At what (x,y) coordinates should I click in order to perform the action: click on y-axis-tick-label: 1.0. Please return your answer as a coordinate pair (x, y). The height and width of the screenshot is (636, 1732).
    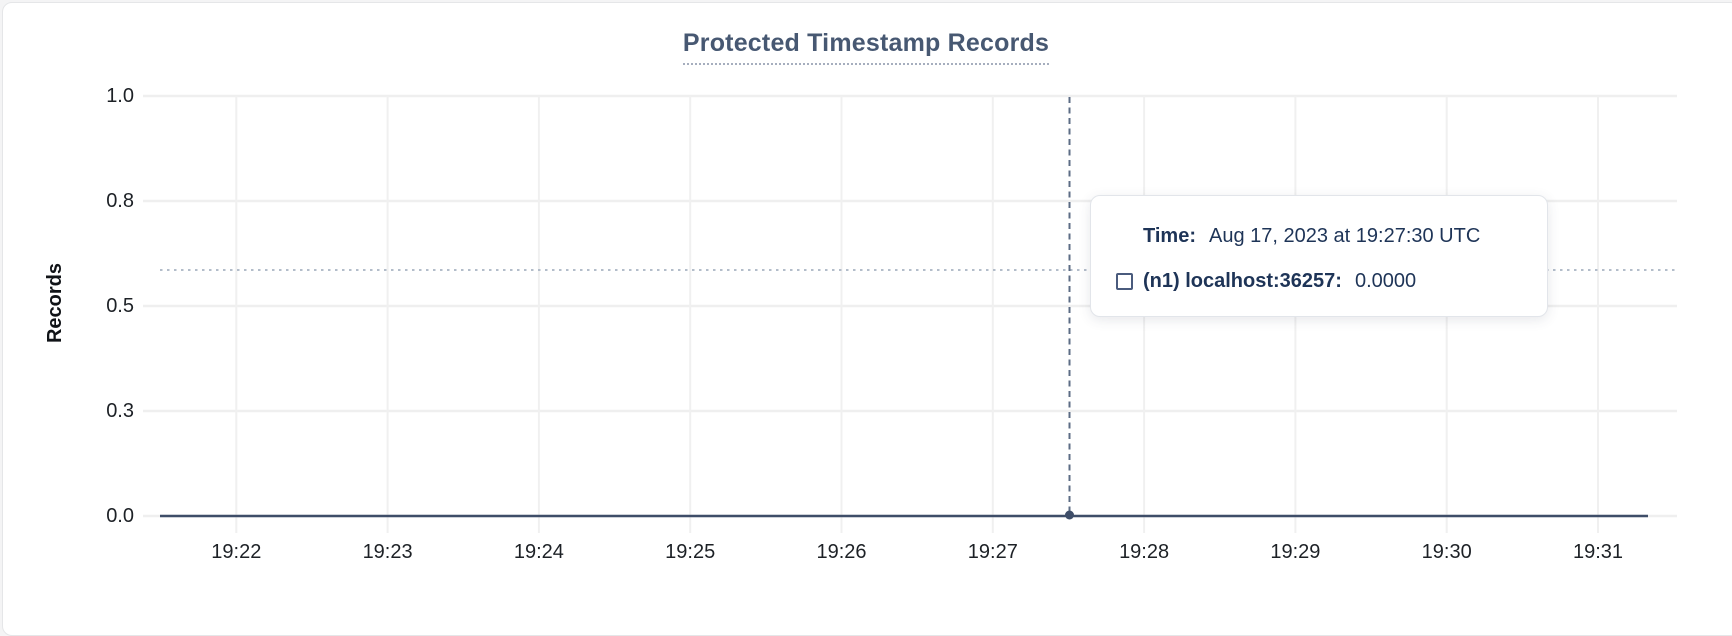
    Looking at the image, I should click on (120, 96).